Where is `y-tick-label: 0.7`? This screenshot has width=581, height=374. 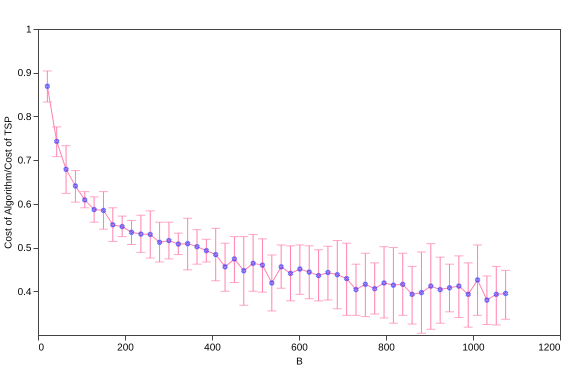 y-tick-label: 0.7 is located at coordinates (25, 161).